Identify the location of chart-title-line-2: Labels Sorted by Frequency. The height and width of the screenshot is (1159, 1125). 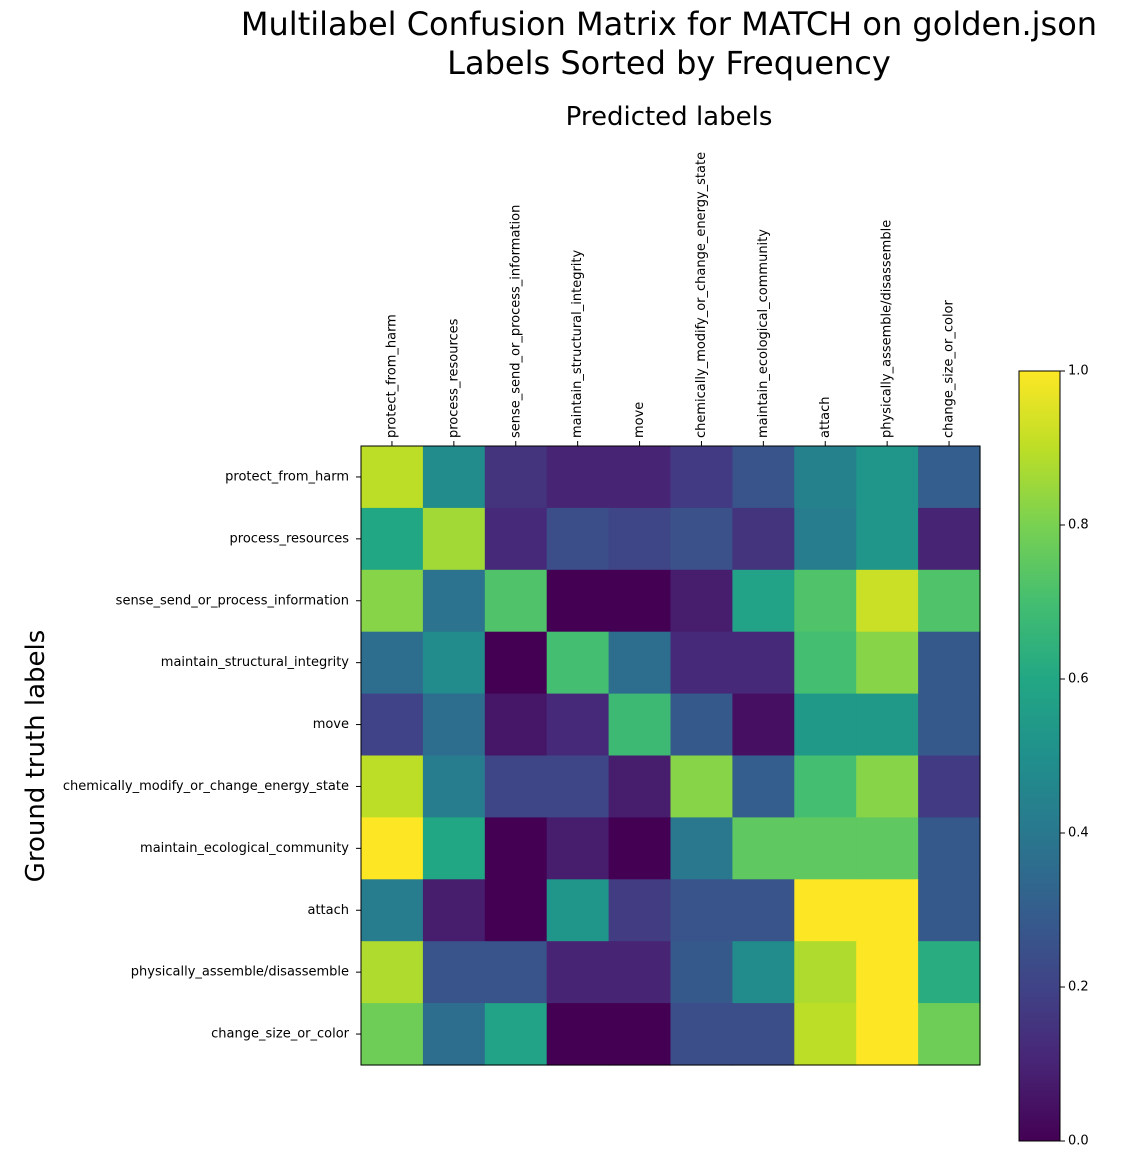
(669, 63).